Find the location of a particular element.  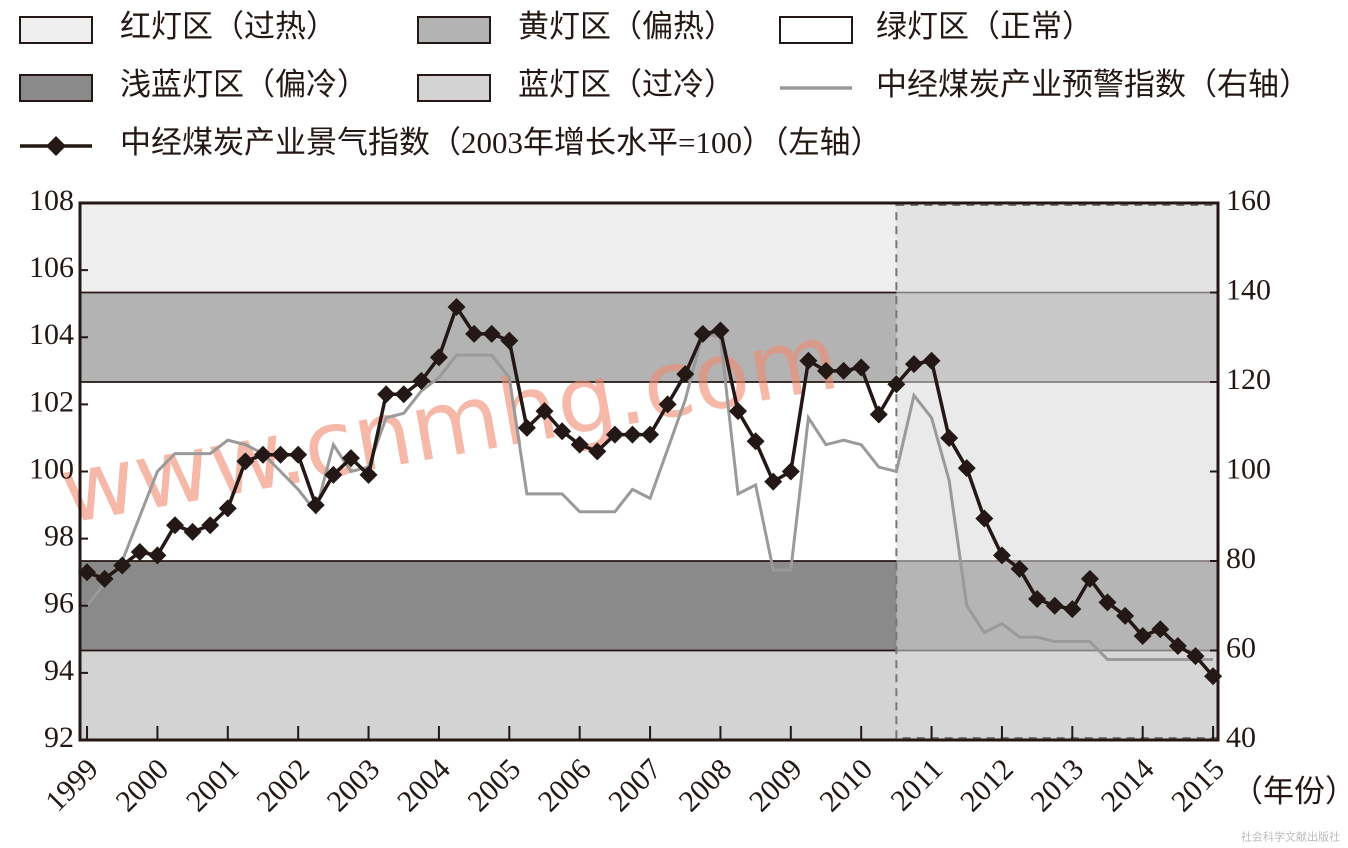

legend-label: 蓝灯区（过冷） is located at coordinates (626, 84).